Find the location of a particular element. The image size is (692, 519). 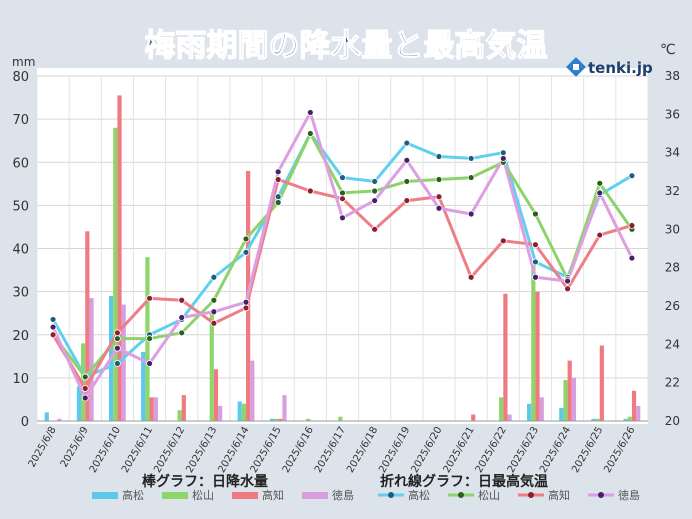

point-高松-2025/6/23 is located at coordinates (535, 262).